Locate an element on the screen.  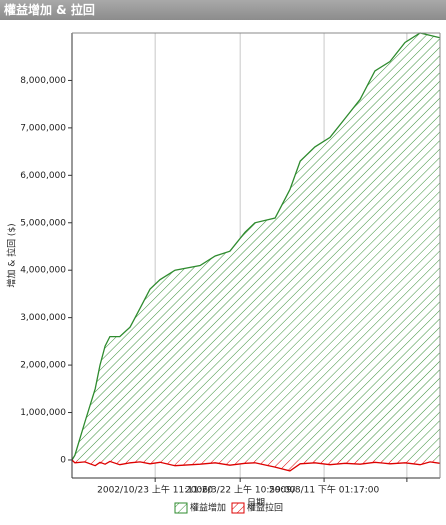
x-axis-title: 日期 is located at coordinates (256, 503).